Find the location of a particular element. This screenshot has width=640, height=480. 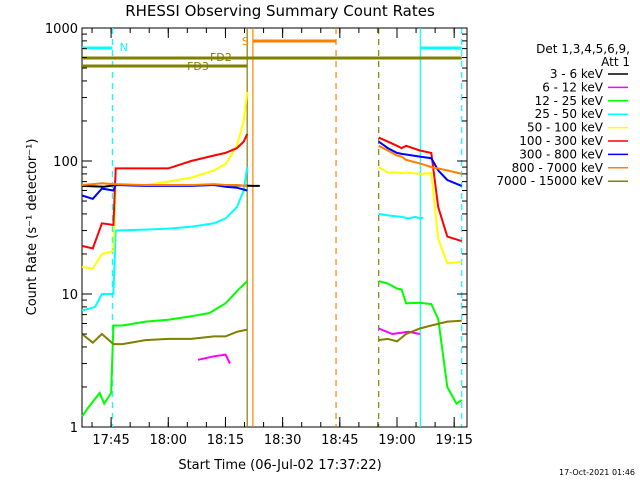

legend-header-line-2: Att 1 is located at coordinates (615, 62).